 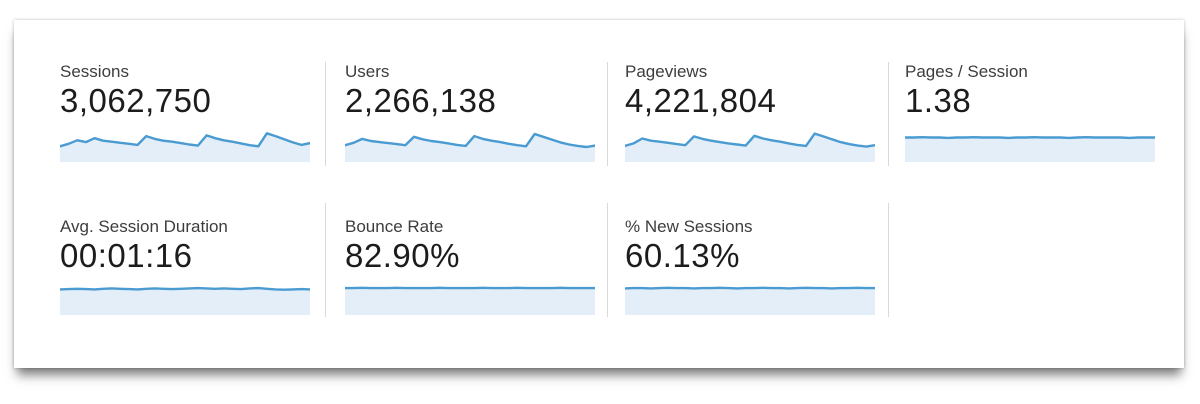 What do you see at coordinates (1030, 112) in the screenshot?
I see `metric-card-pages-per-session: Pages / Session 1.38` at bounding box center [1030, 112].